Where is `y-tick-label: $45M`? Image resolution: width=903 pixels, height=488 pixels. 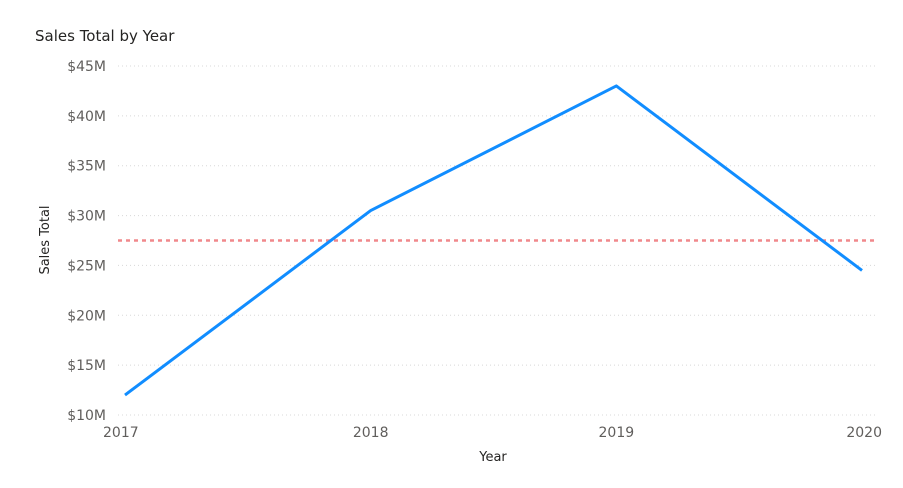 y-tick-label: $45M is located at coordinates (86, 67).